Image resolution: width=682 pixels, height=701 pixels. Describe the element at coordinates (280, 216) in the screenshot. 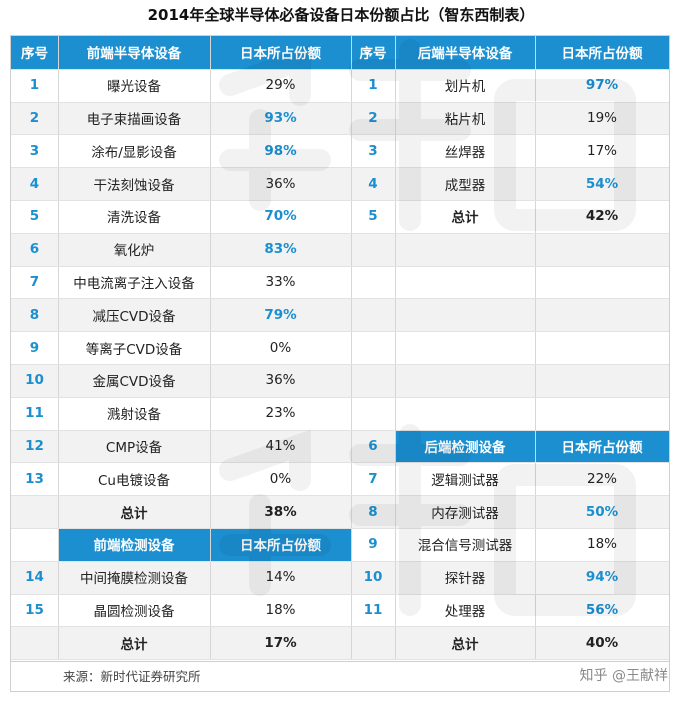

I see `japan-share-value: 70%` at that location.